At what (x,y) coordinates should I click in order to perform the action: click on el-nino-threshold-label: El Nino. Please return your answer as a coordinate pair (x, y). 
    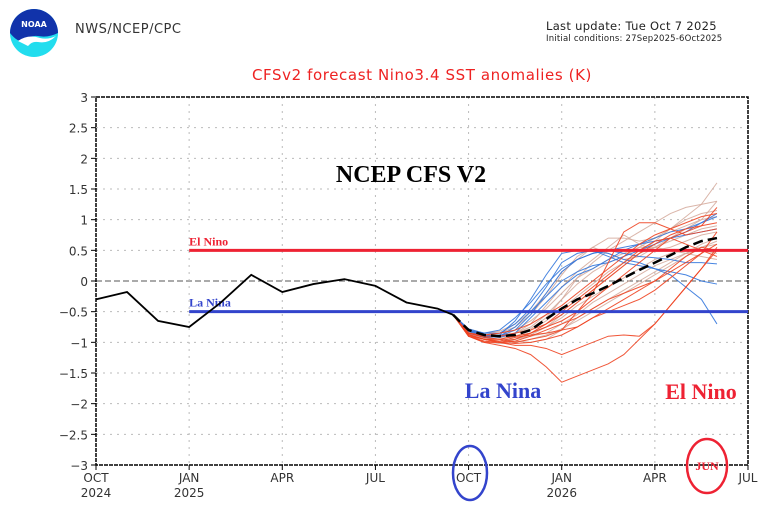
    Looking at the image, I should click on (208, 241).